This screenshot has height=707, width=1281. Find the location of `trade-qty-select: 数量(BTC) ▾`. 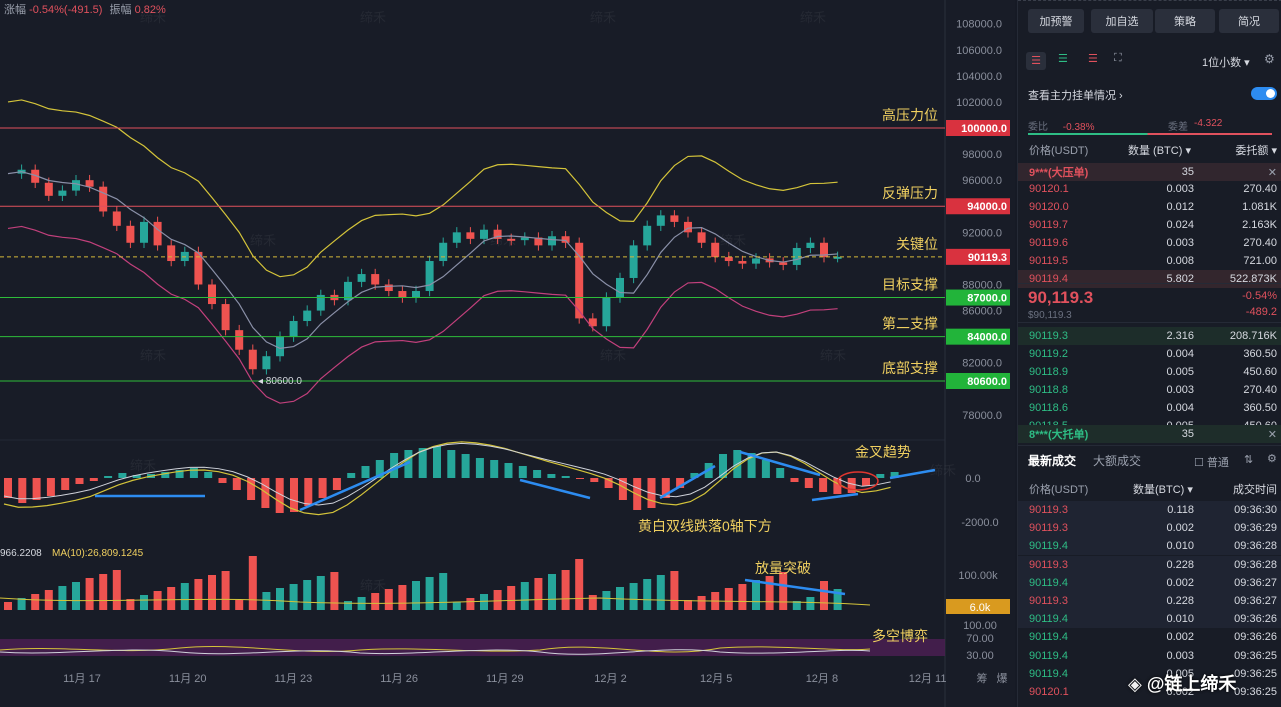

trade-qty-select: 数量(BTC) ▾ is located at coordinates (1163, 490).